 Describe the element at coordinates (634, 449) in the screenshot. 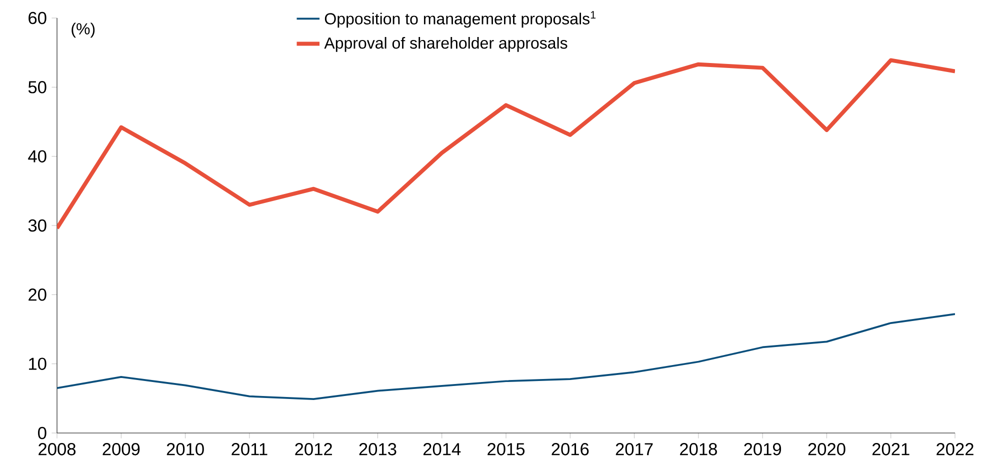

I see `x-tick-label: 2017` at that location.